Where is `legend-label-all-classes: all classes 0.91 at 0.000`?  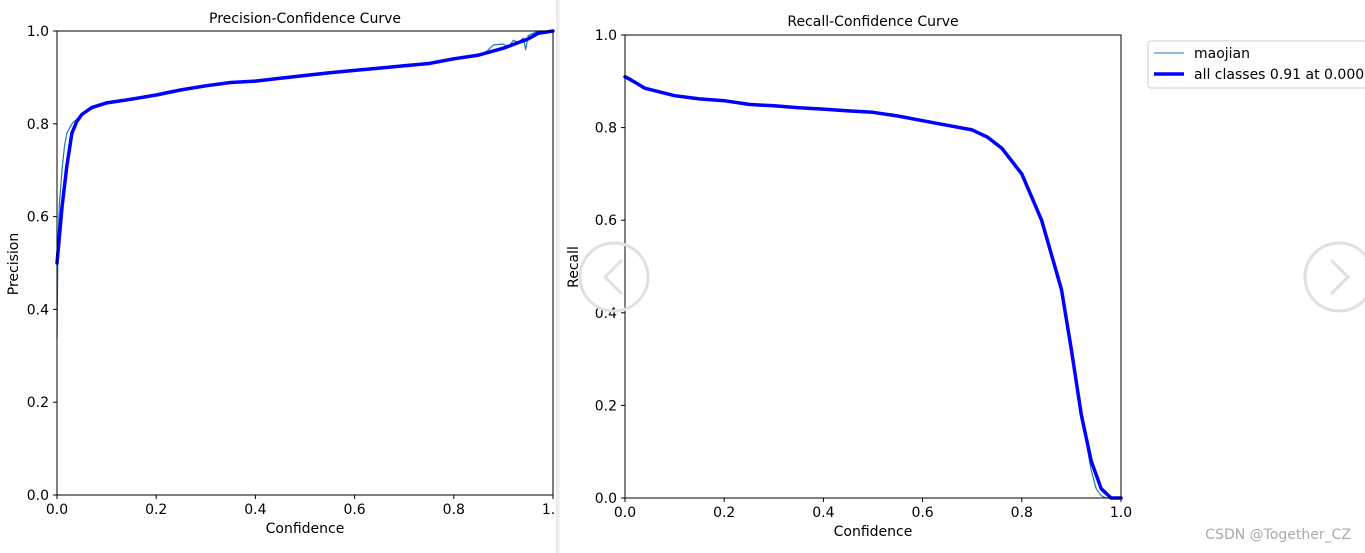
legend-label-all-classes: all classes 0.91 at 0.000 is located at coordinates (1279, 75).